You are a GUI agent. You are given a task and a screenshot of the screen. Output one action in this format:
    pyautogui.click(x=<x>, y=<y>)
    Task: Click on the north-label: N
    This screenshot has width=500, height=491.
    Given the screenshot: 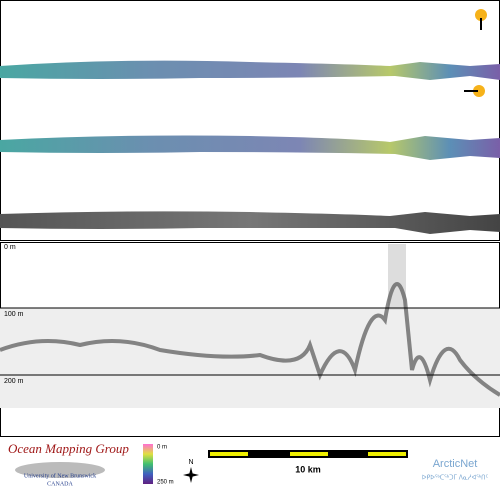 What is the action you would take?
    pyautogui.click(x=190, y=462)
    